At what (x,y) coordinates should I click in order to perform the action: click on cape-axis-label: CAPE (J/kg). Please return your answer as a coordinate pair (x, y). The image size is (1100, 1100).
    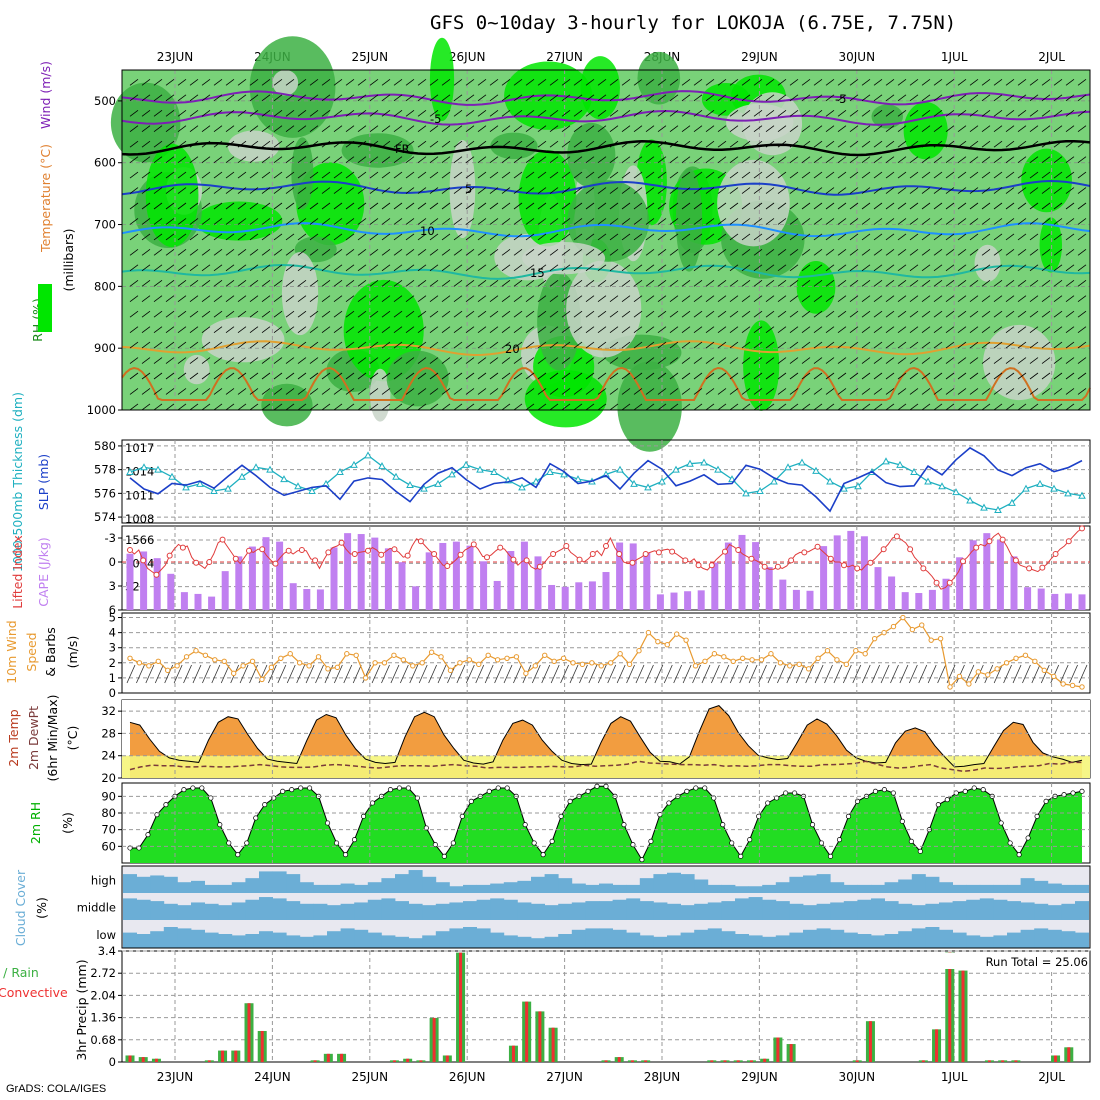
    Looking at the image, I should click on (43, 572).